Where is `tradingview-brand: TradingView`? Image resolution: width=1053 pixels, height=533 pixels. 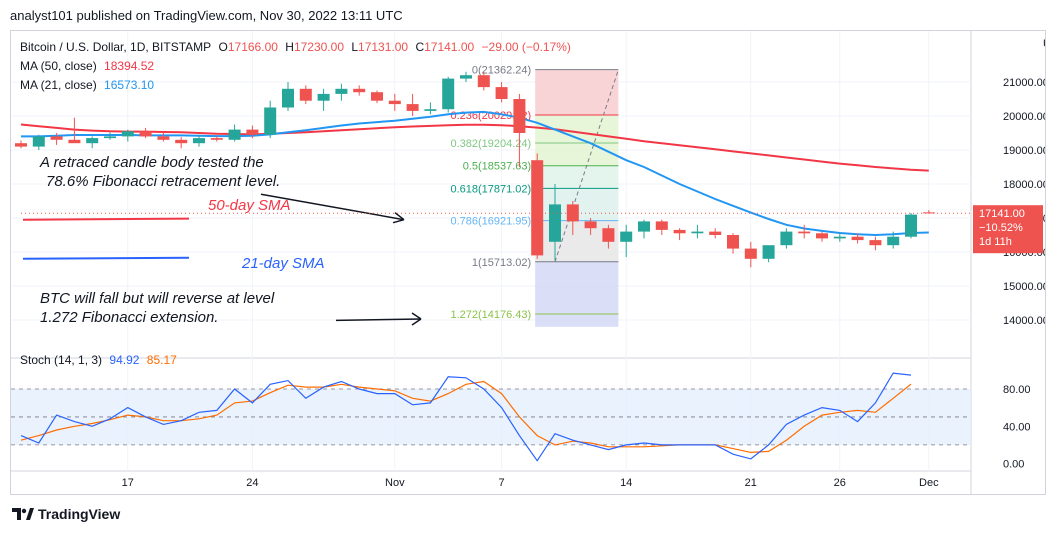
tradingview-brand: TradingView is located at coordinates (66, 514).